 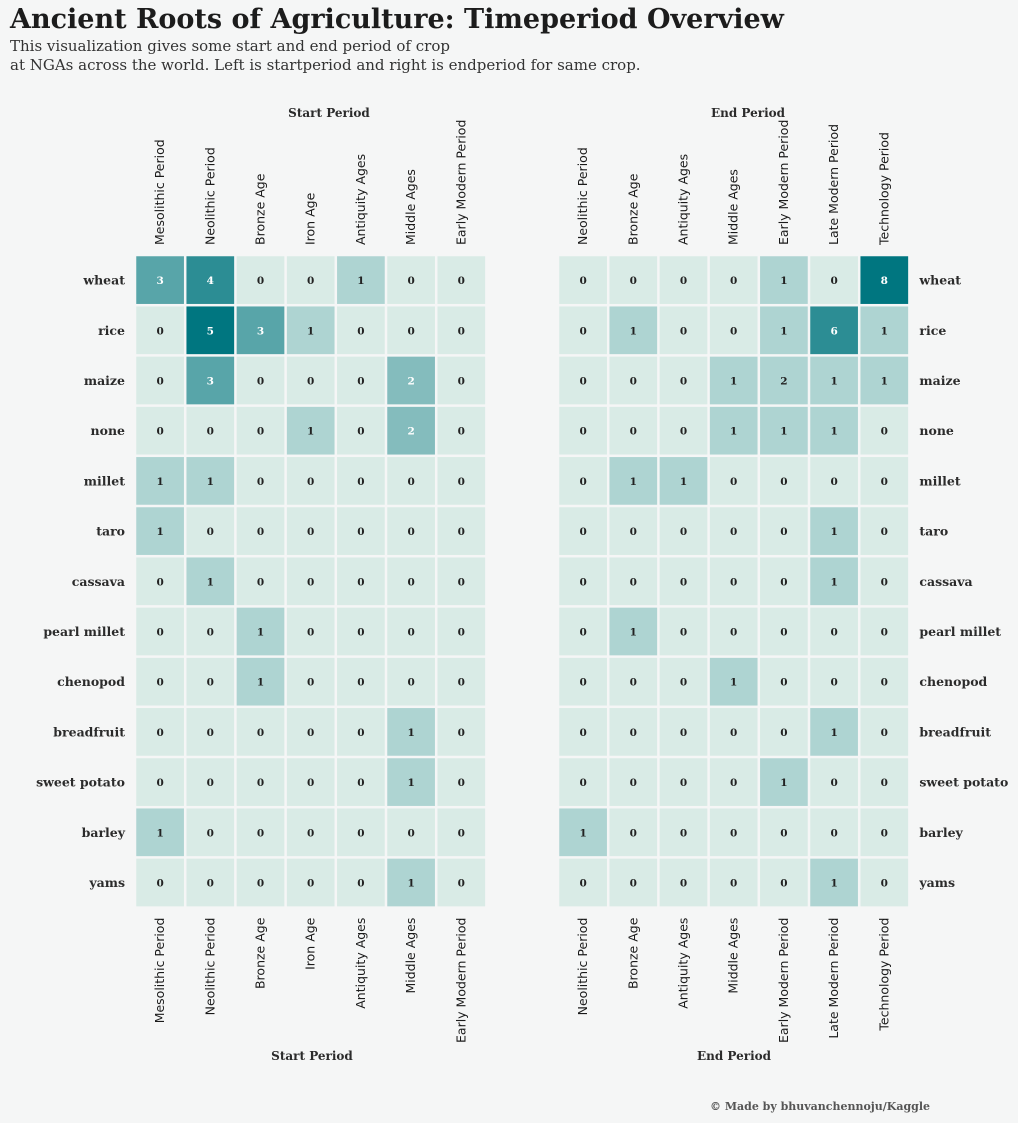 What do you see at coordinates (360, 963) in the screenshot?
I see `column-label-bottom: Antiquity Ages` at bounding box center [360, 963].